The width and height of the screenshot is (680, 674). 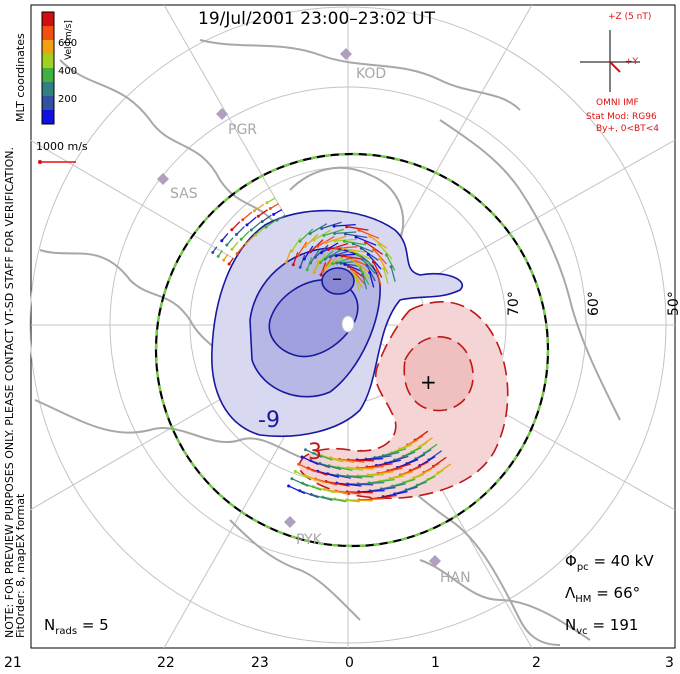 I want to click on imf-source: OMNI IMF, so click(x=617, y=103).